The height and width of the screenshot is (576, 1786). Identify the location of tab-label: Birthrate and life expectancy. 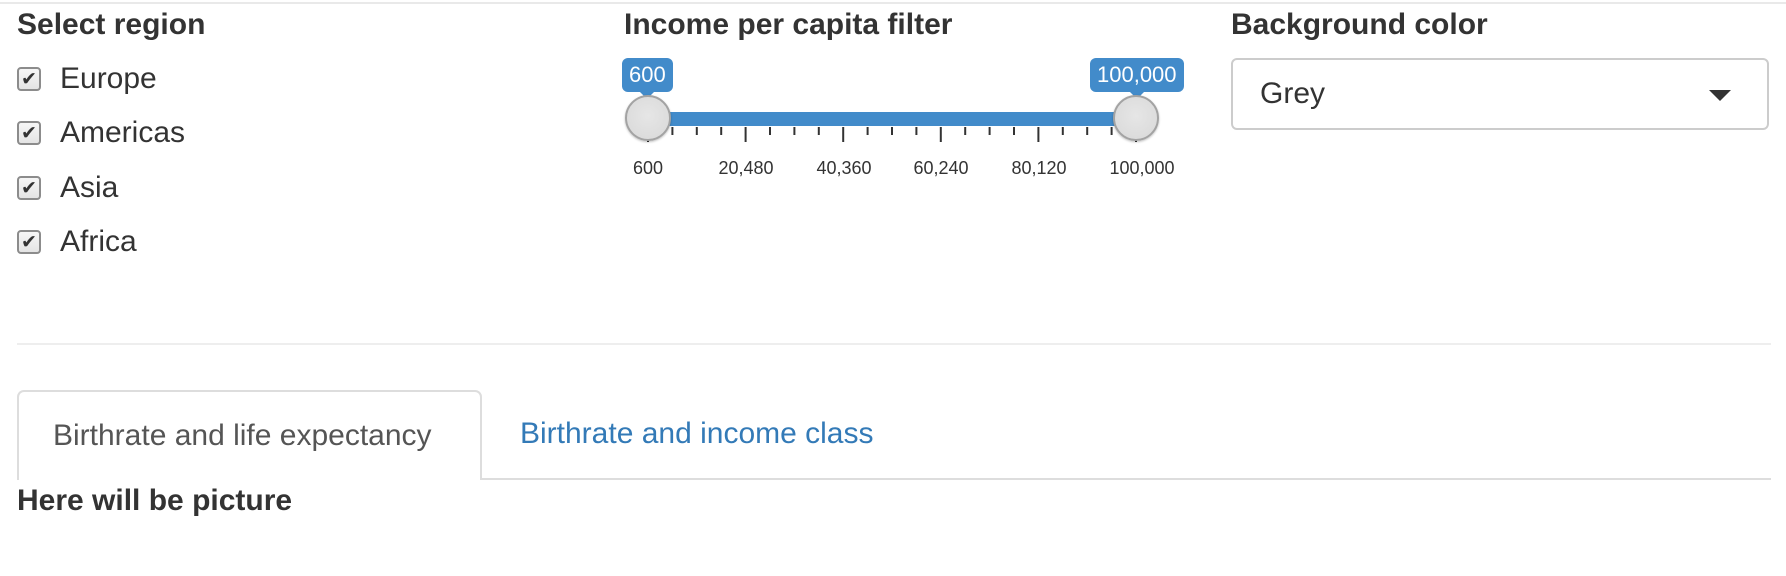
(242, 435).